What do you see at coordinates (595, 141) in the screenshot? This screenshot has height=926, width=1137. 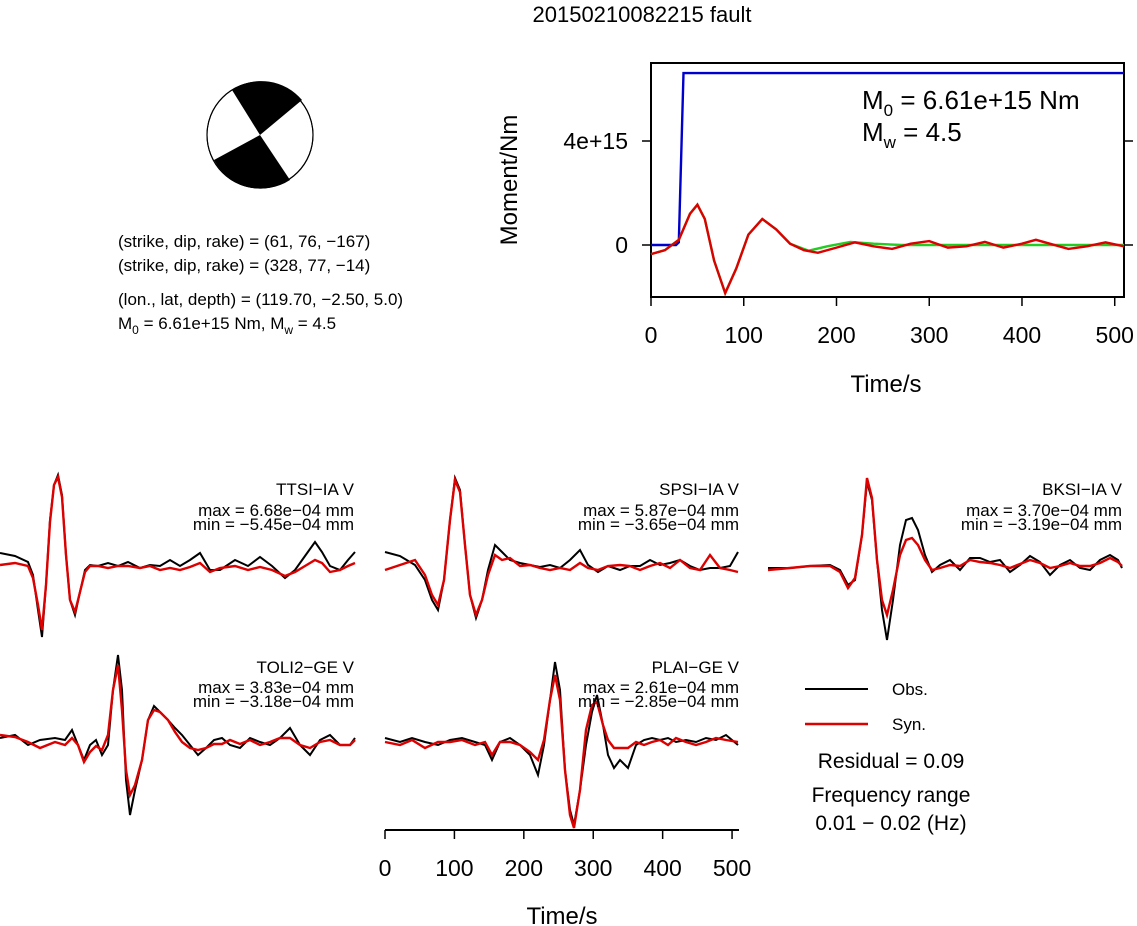 I see `moment-y-tick-label: 4e+15` at bounding box center [595, 141].